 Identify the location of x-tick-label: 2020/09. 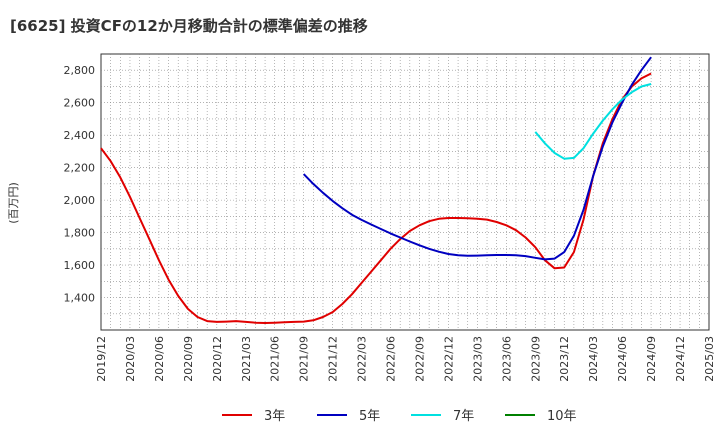
(188, 359).